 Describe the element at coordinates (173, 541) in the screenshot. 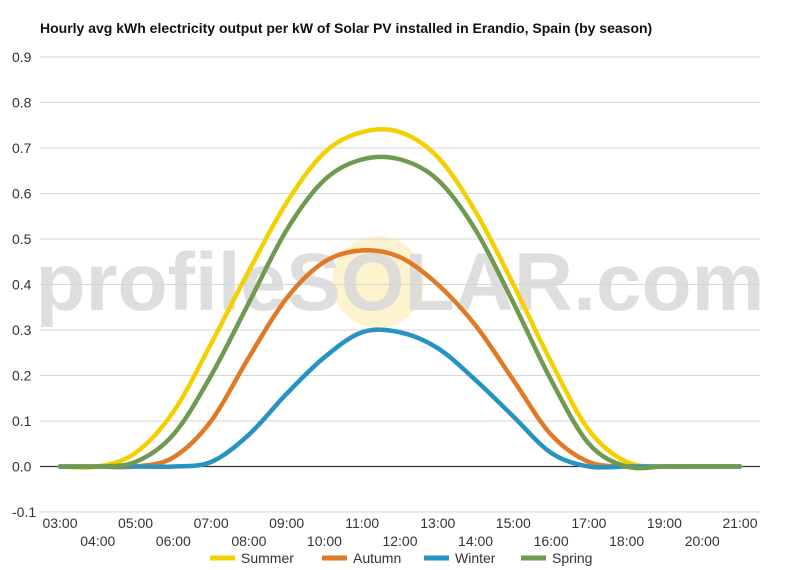

I see `x-tick-label: 06:00` at that location.